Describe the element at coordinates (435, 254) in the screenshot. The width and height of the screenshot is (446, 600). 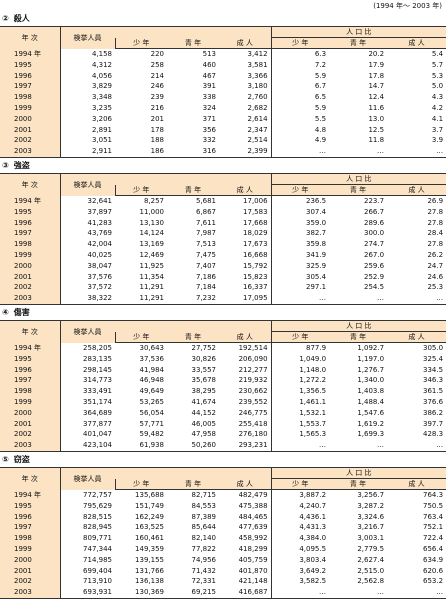
I see `value-cell: 26.2` at that location.